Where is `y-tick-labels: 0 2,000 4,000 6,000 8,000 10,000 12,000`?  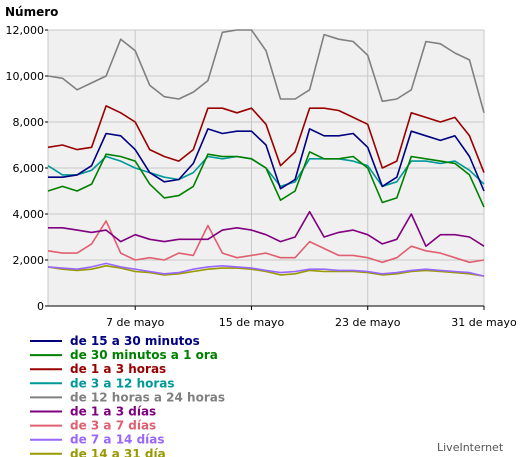
y-tick-labels: 0 2,000 4,000 6,000 8,000 10,000 12,000 is located at coordinates (27, 168).